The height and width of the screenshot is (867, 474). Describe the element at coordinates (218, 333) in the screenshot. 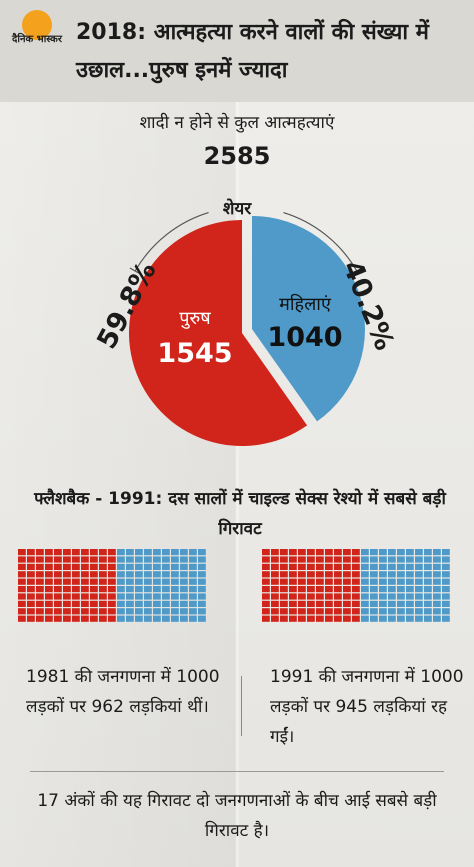

I see `pie-slice-male` at that location.